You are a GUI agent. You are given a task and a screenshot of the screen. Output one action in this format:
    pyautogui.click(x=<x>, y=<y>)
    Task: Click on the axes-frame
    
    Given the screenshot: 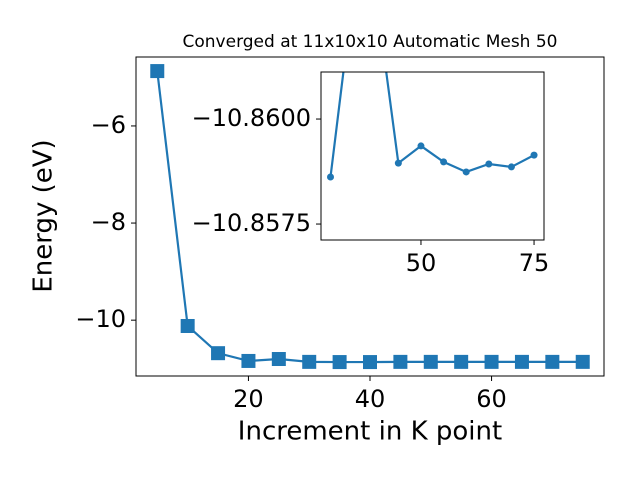 What is the action you would take?
    pyautogui.click(x=432, y=156)
    